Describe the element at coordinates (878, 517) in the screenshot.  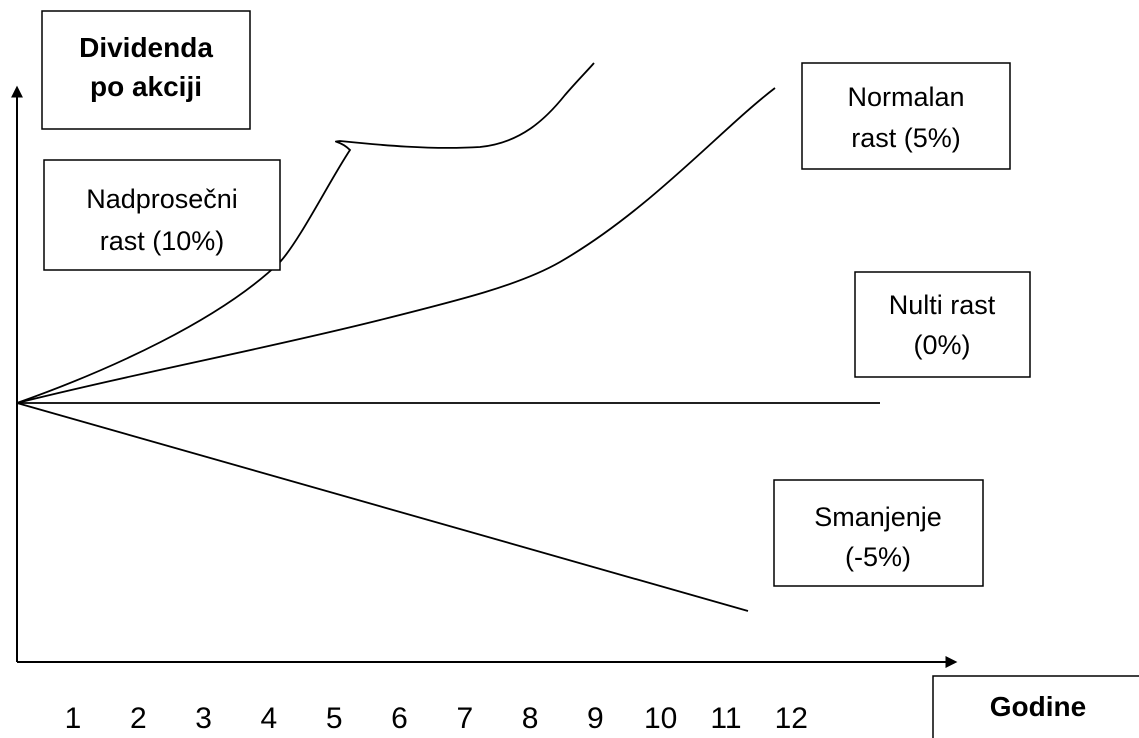
I see `series-label-decline-line-1: Smanjenje` at that location.